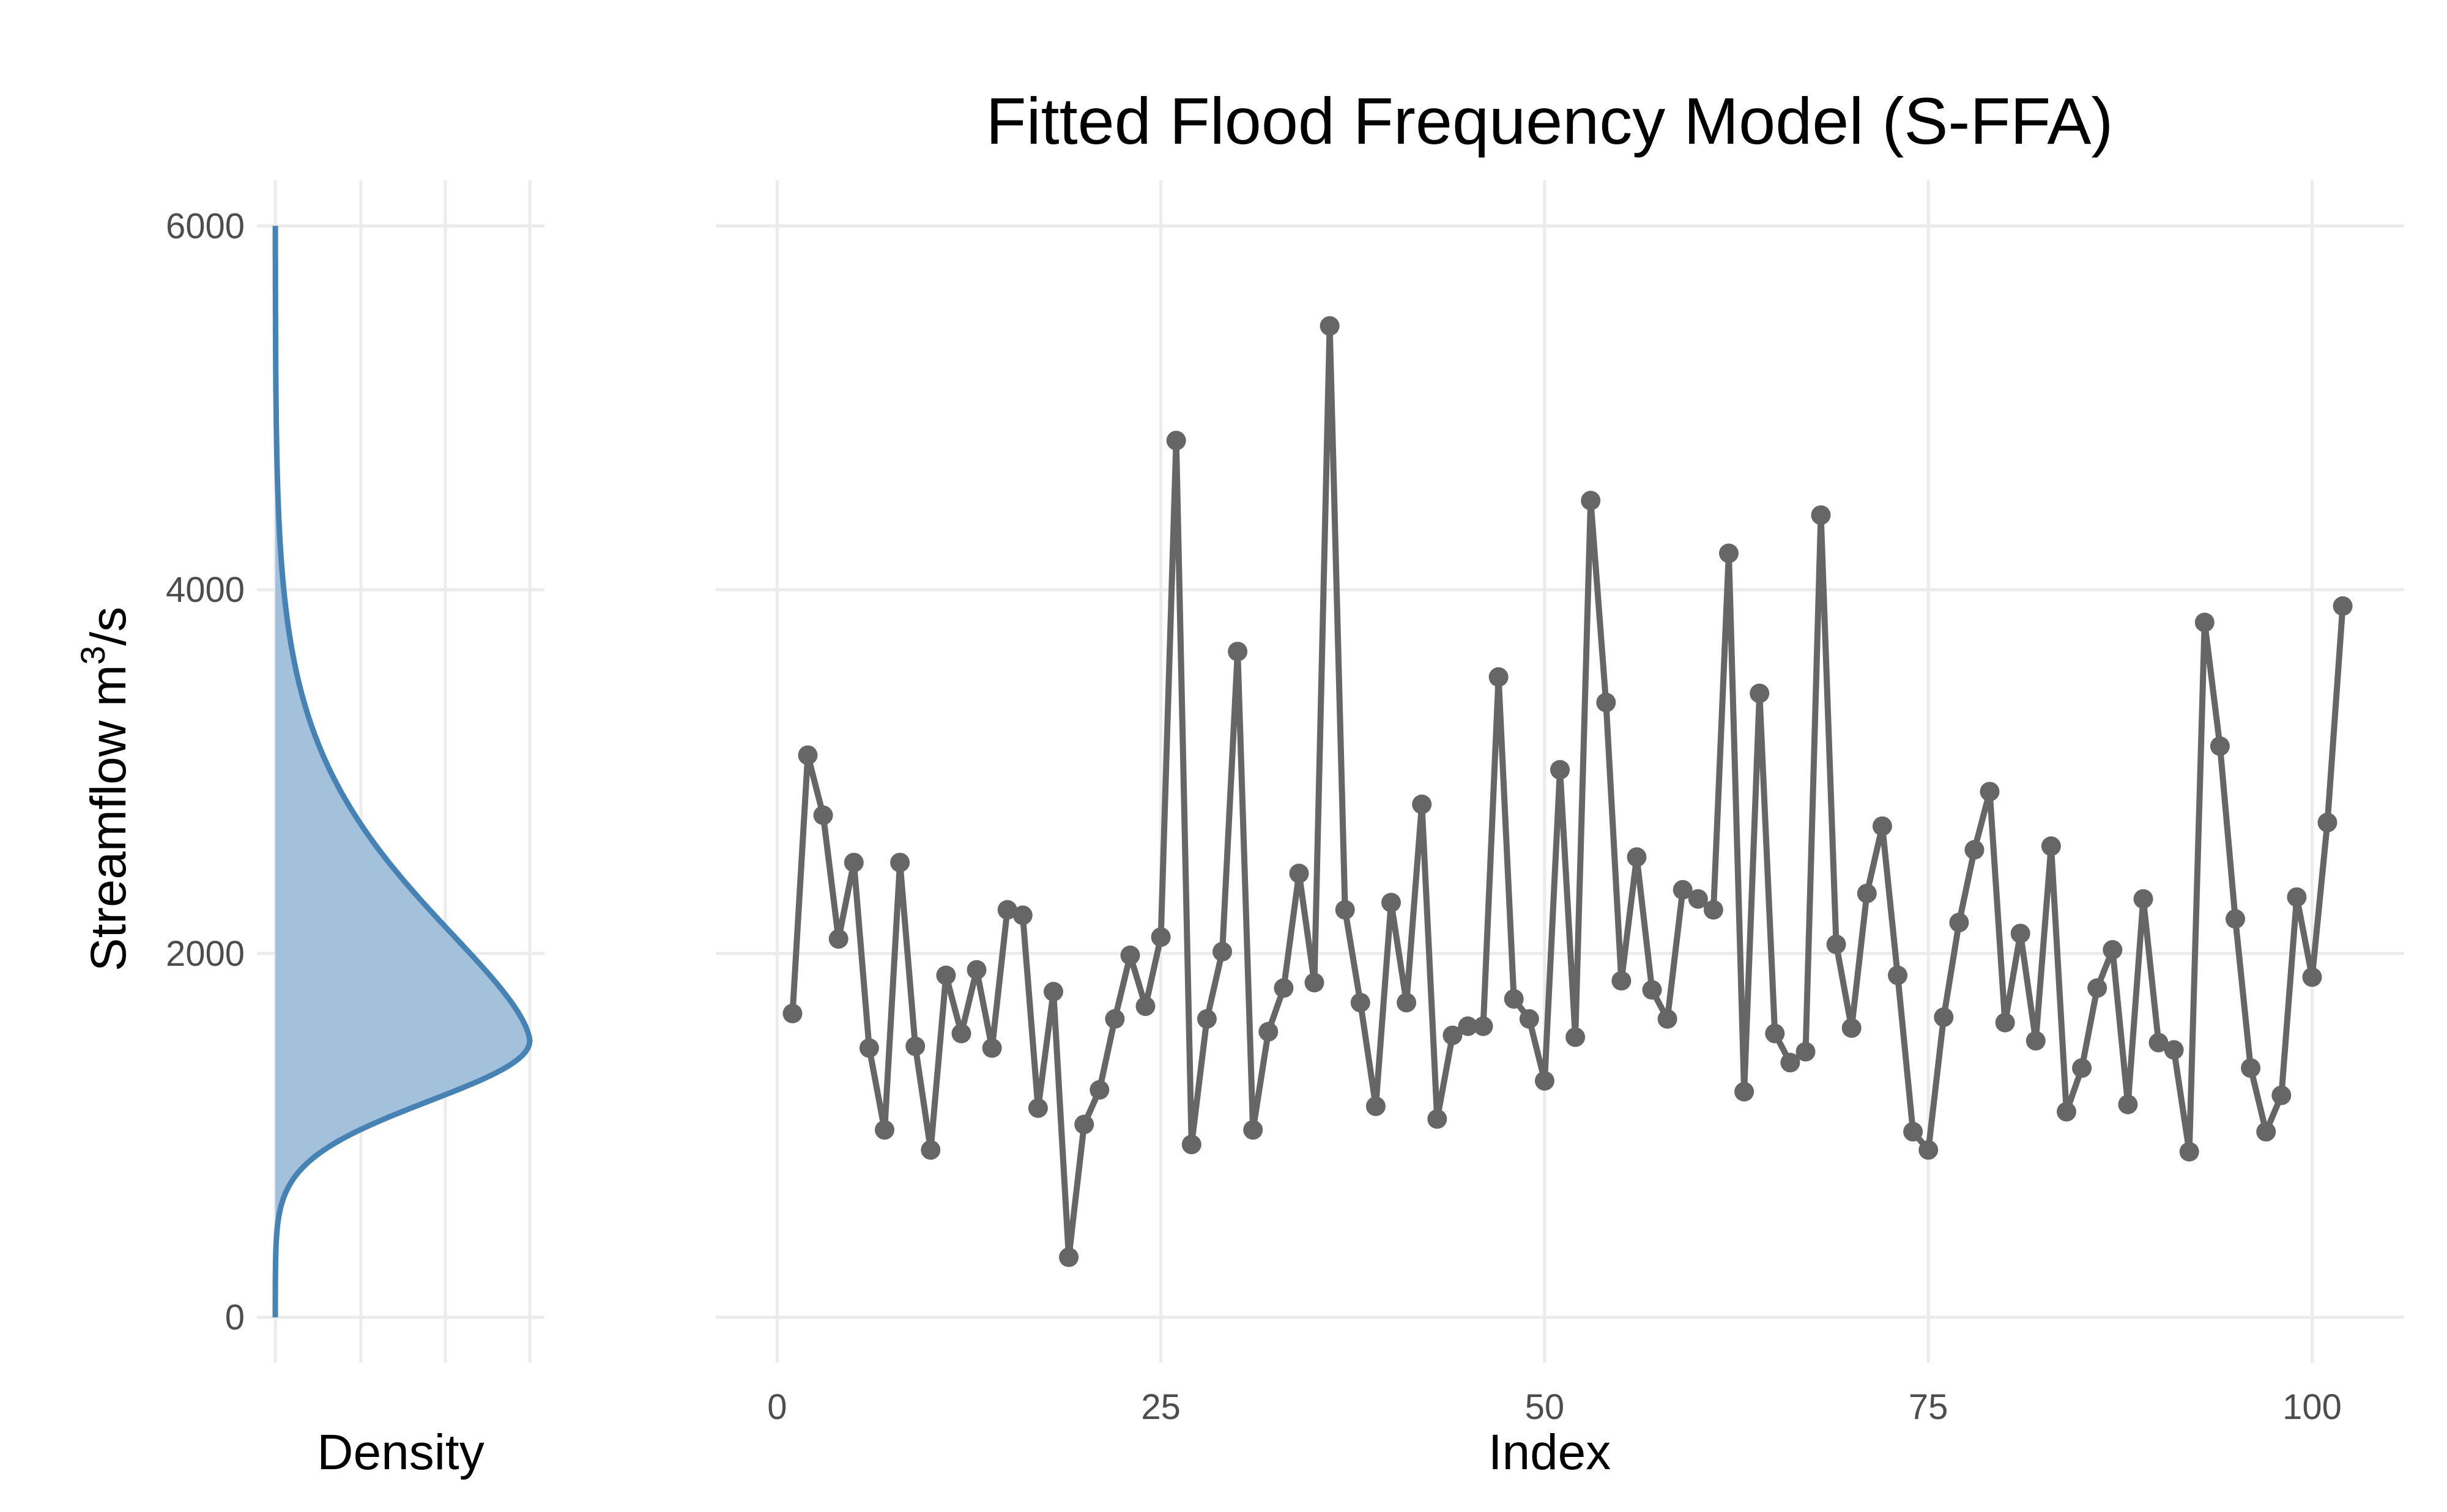  What do you see at coordinates (1161, 1407) in the screenshot?
I see `x-tick-label: 25` at bounding box center [1161, 1407].